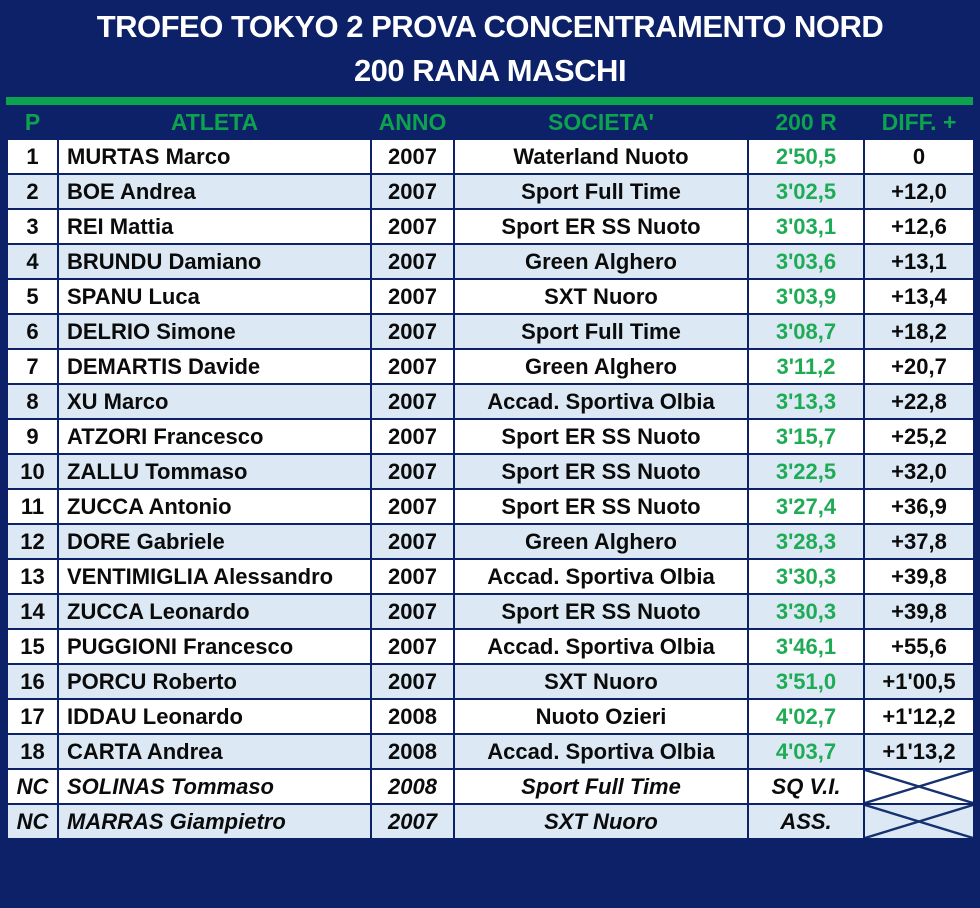  Describe the element at coordinates (32, 541) in the screenshot. I see `position-cell: 12` at that location.